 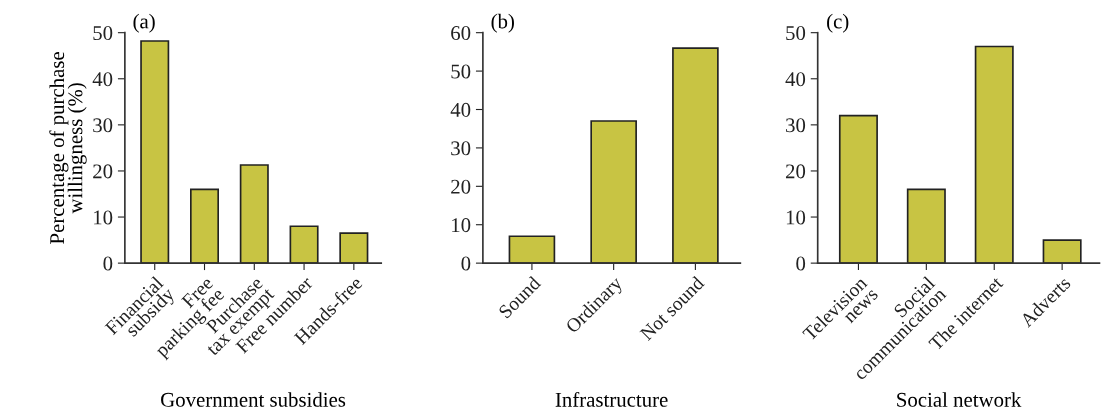 What do you see at coordinates (959, 399) in the screenshot?
I see `x-axis-title: Social network` at bounding box center [959, 399].